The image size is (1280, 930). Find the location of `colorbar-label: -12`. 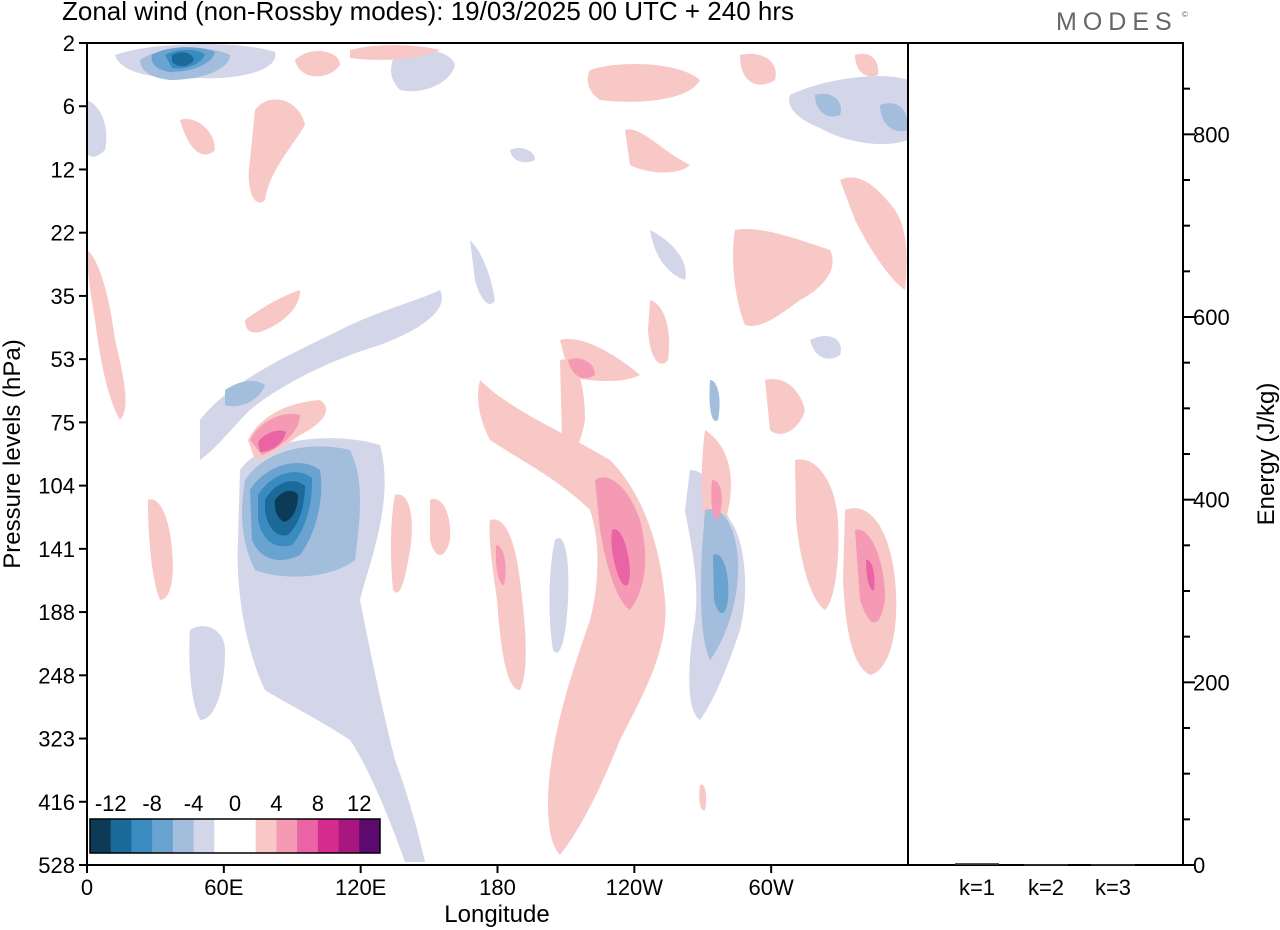

colorbar-label: -12 is located at coordinates (111, 803).